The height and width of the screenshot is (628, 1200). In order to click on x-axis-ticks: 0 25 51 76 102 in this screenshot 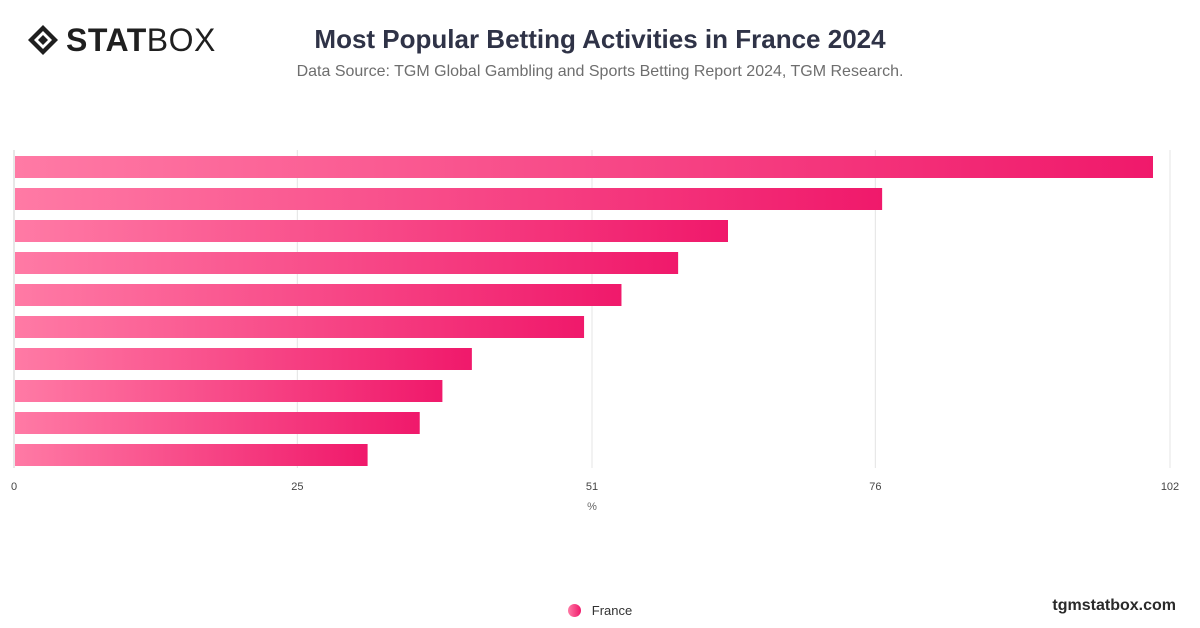, I will do `click(595, 487)`.